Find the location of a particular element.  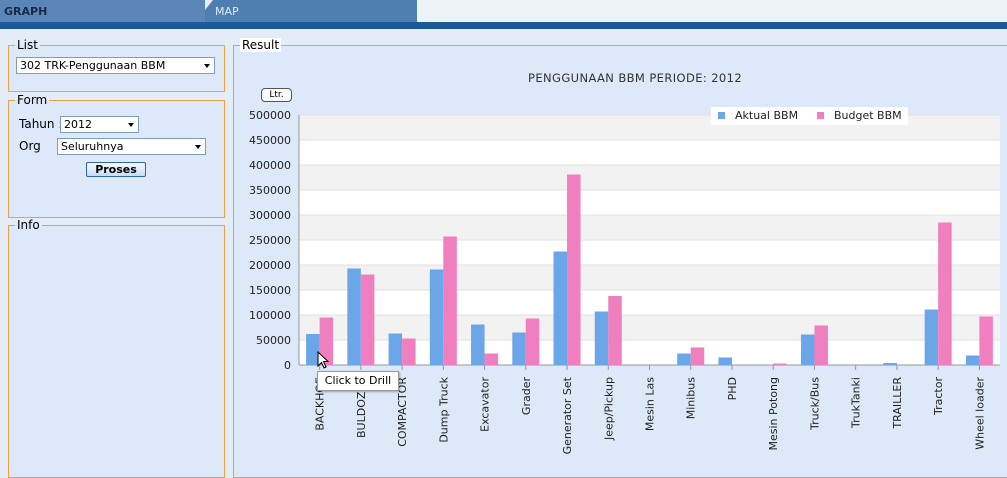

legend-label: Aktual BBM is located at coordinates (766, 115).